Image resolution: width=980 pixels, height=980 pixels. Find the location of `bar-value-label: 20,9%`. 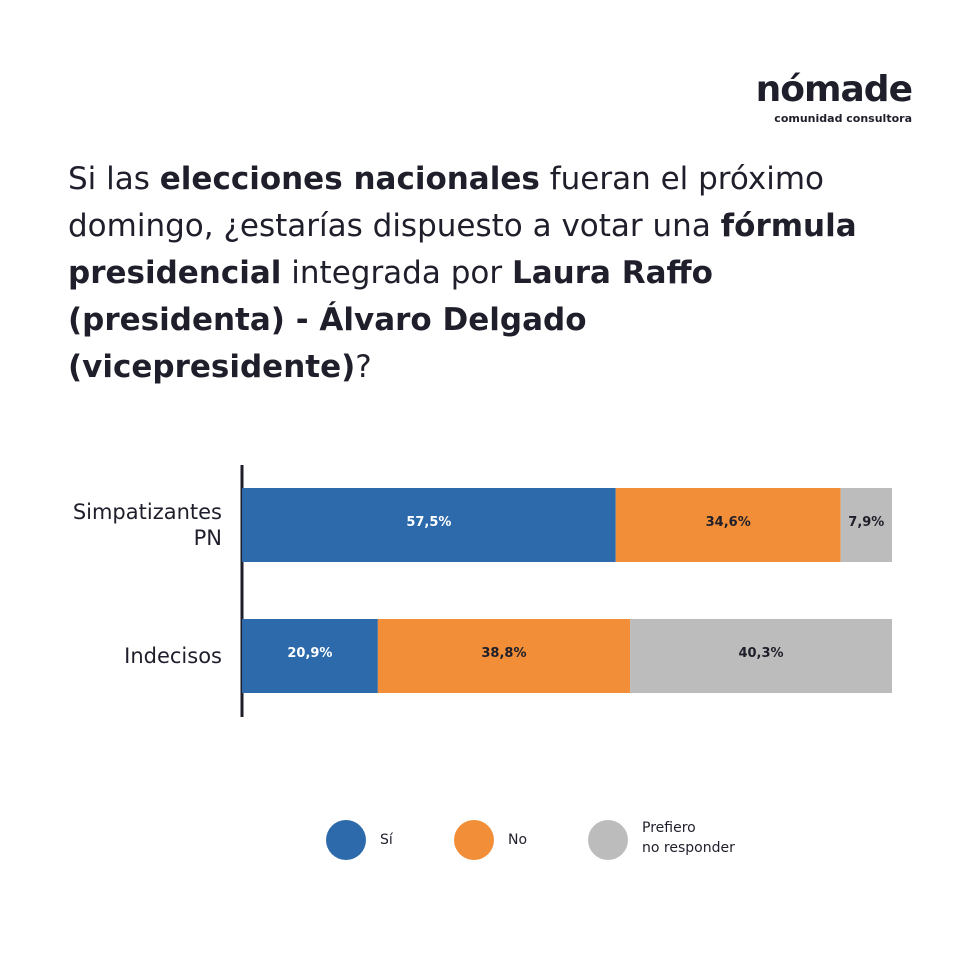

bar-value-label: 20,9% is located at coordinates (309, 653).